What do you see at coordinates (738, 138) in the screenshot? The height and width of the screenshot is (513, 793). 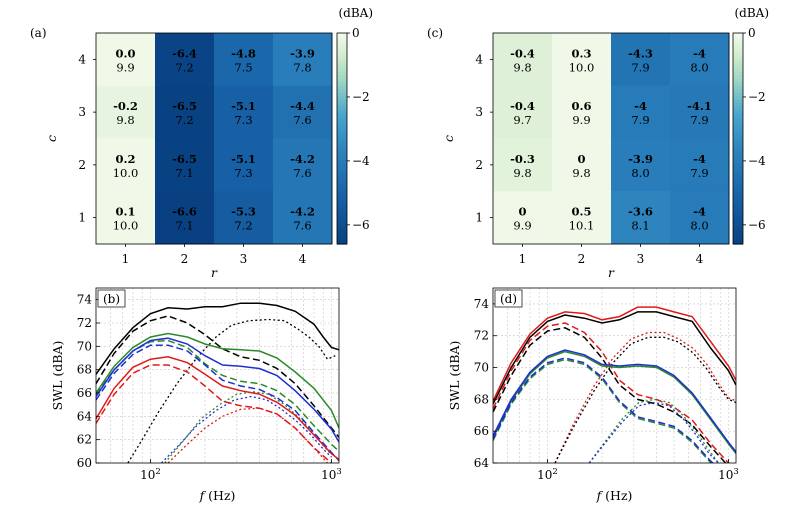 I see `colorbar-frame` at bounding box center [738, 138].